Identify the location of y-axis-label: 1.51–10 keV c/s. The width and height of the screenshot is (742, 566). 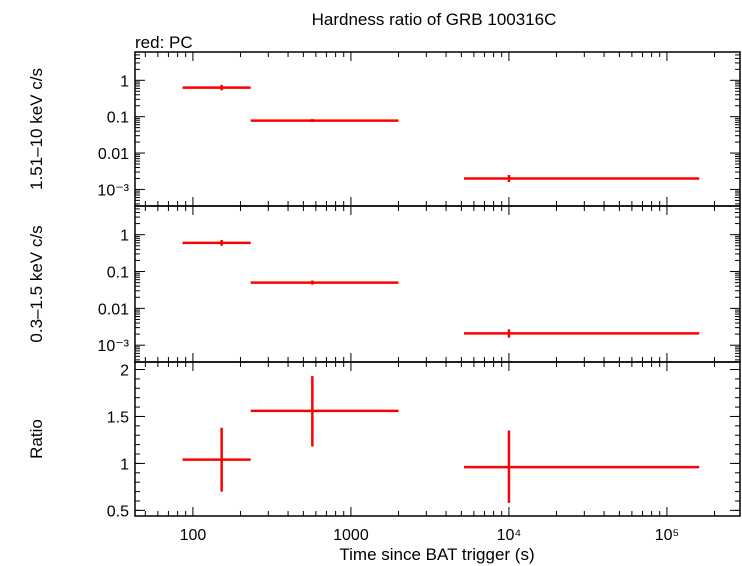
(36, 129).